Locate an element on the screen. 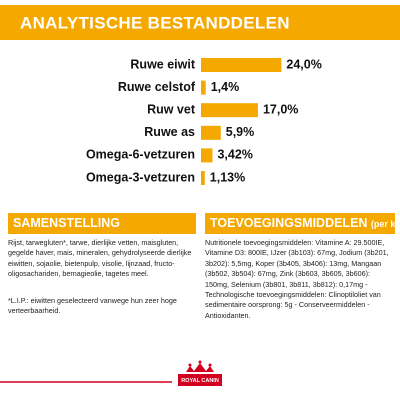  title-banner is located at coordinates (200, 22).